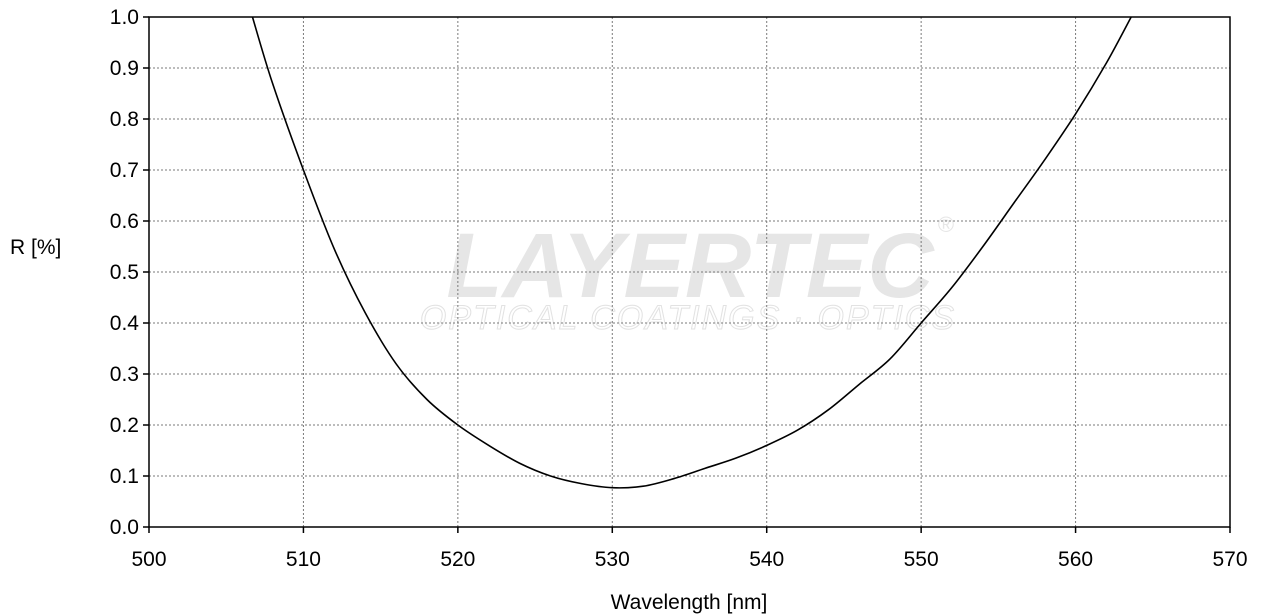  What do you see at coordinates (124, 476) in the screenshot?
I see `y-tick-label: 0.1` at bounding box center [124, 476].